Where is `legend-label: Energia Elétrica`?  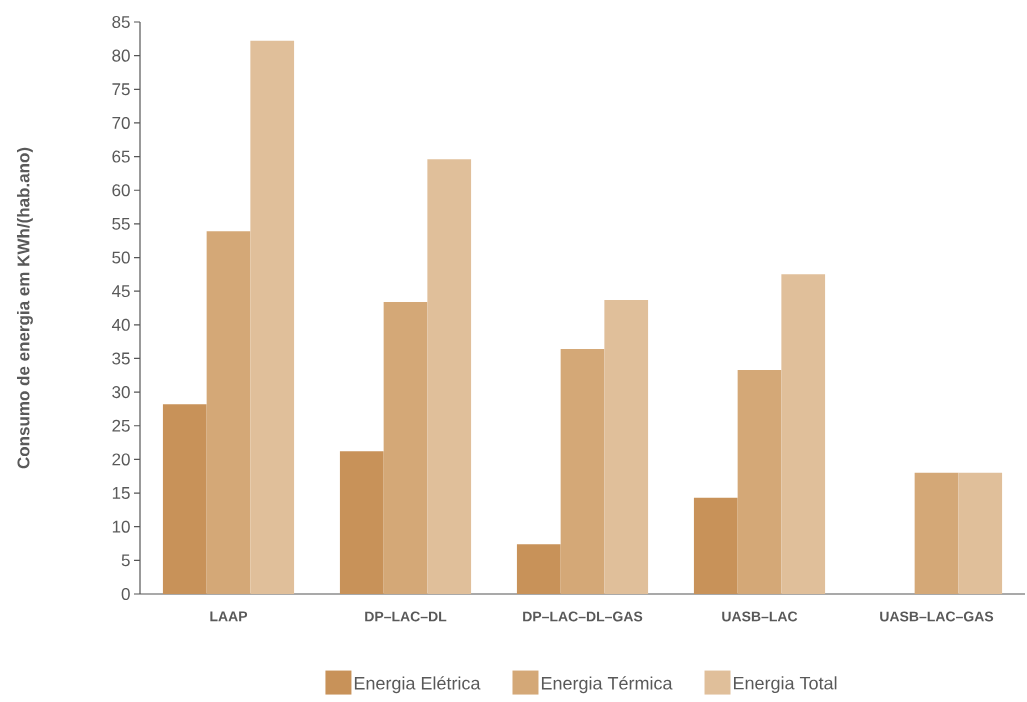 legend-label: Energia Elétrica is located at coordinates (417, 685).